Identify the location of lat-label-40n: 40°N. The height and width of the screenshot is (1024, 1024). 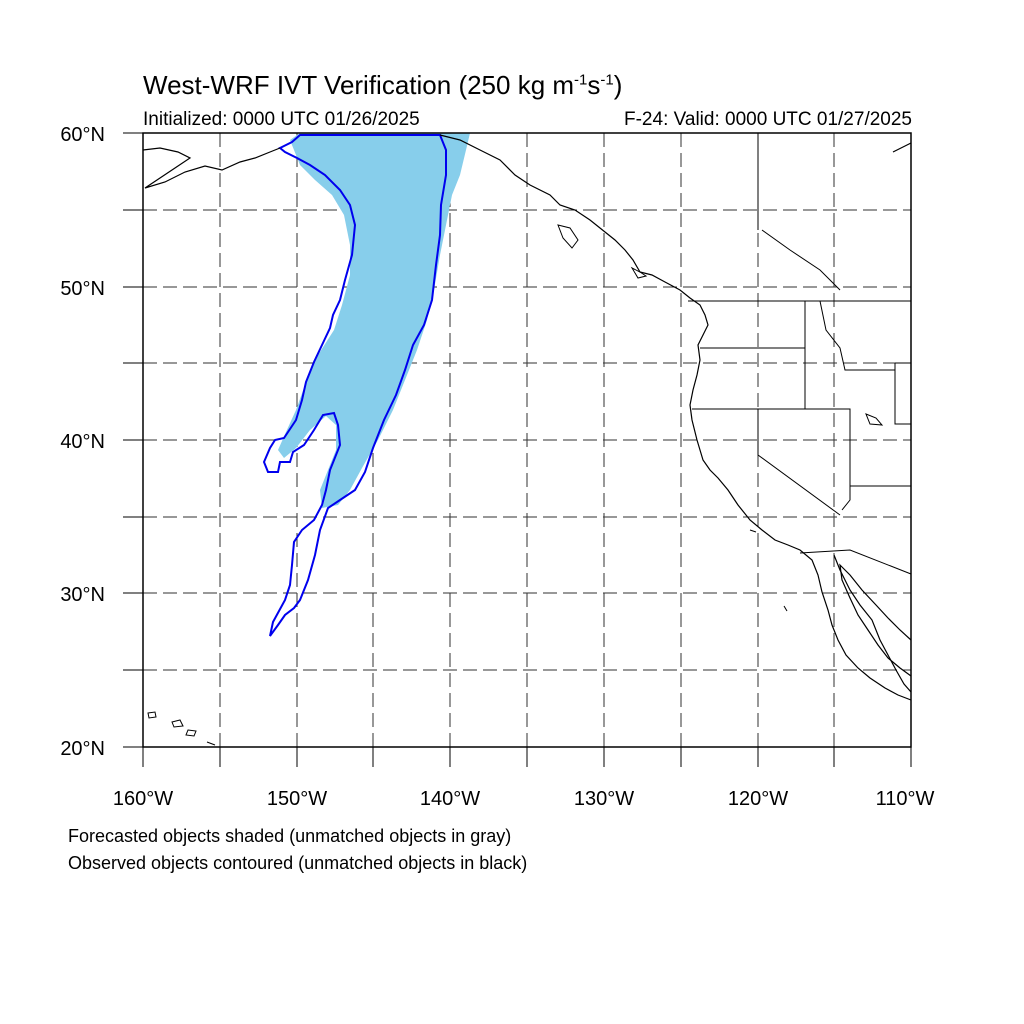
(82, 442).